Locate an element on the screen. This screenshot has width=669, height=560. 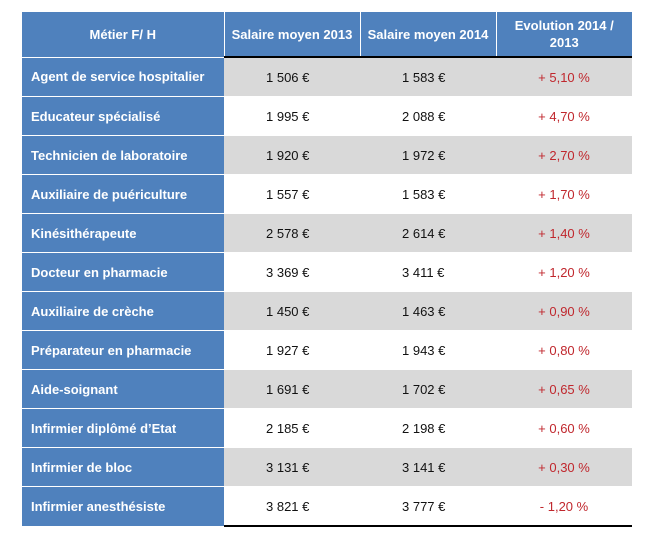
metier-cell: Educateur spécialisé is located at coordinates (123, 116).